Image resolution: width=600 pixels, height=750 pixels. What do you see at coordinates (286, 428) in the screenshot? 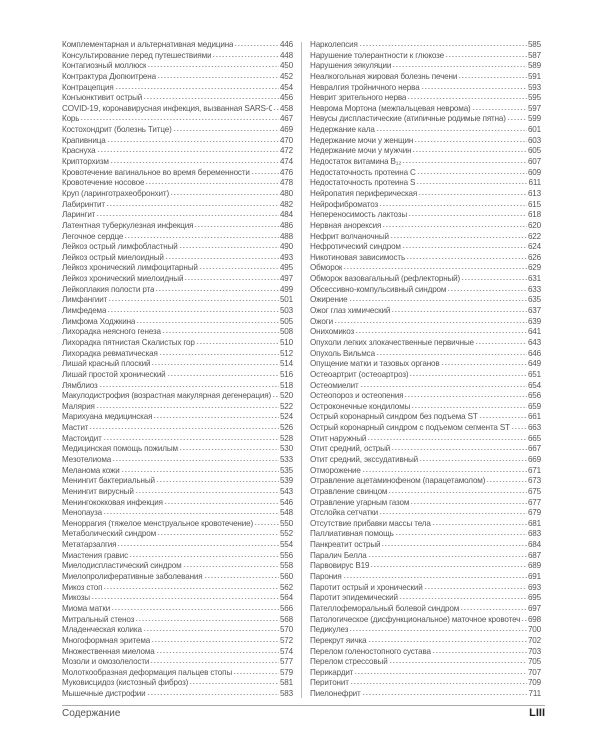
I see `entry-page: 526` at bounding box center [286, 428].